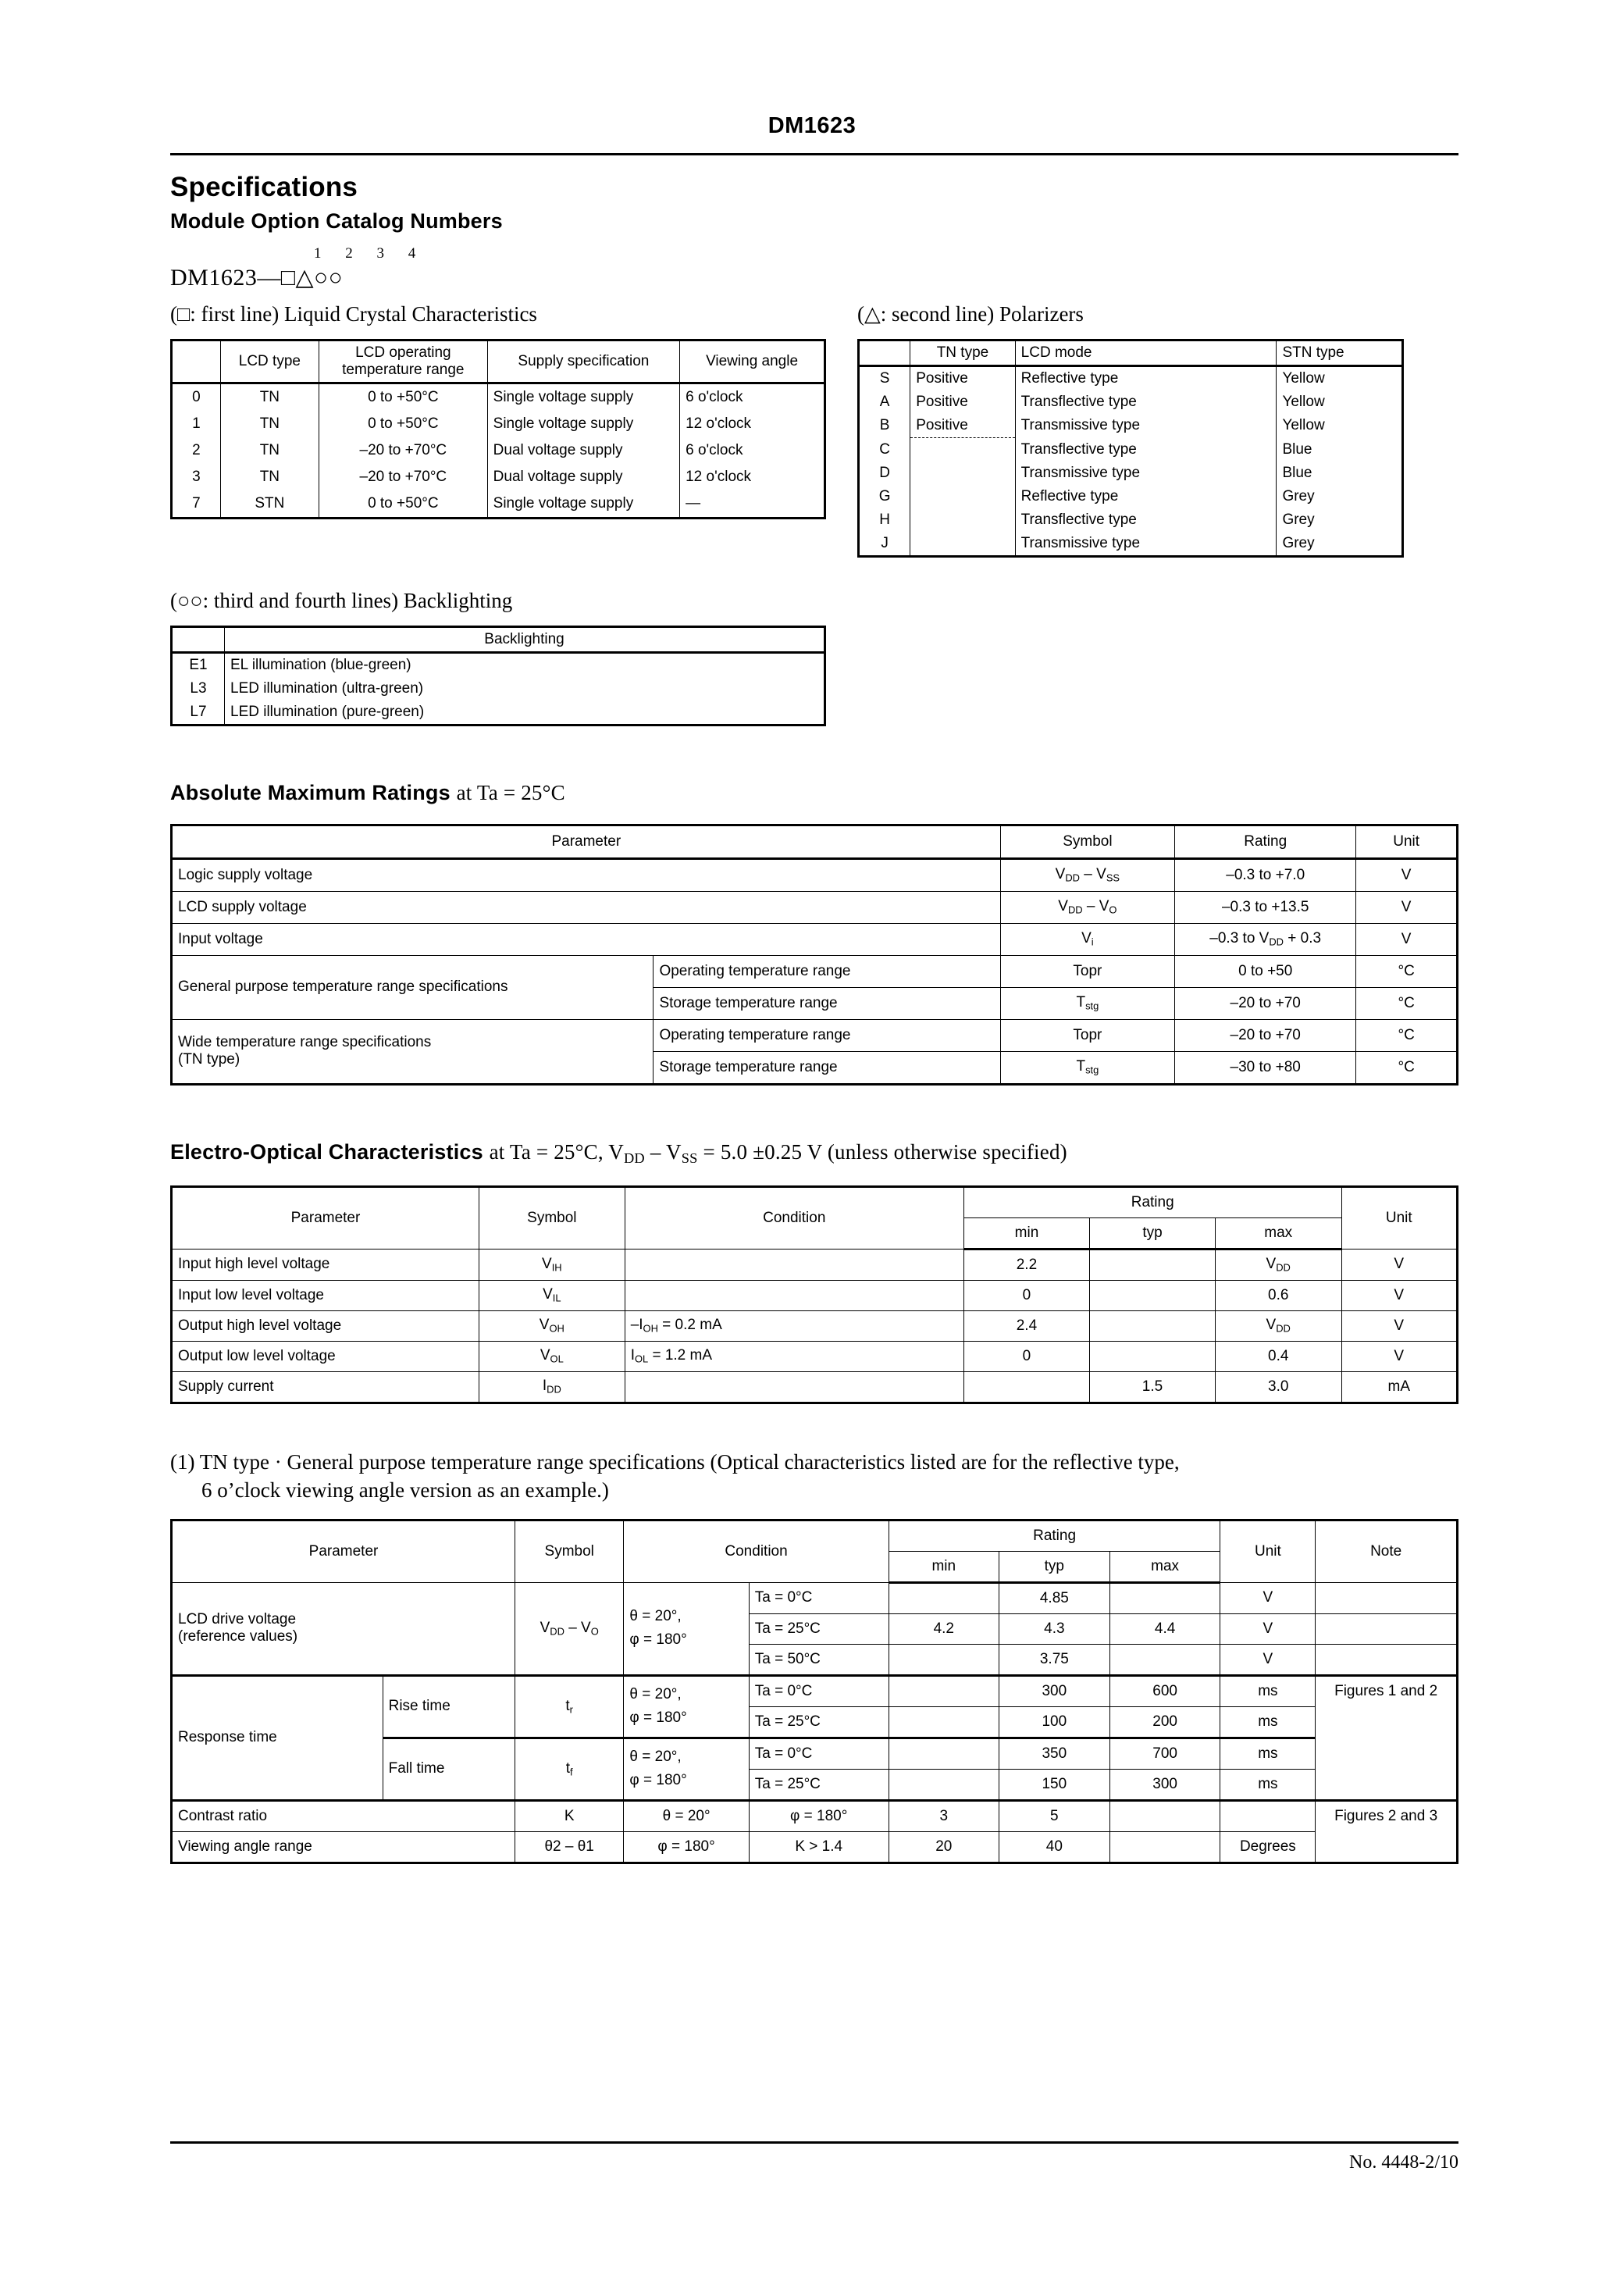 The image size is (1624, 2278). I want to click on table-row: D Transmissive type Blue, so click(1130, 473).